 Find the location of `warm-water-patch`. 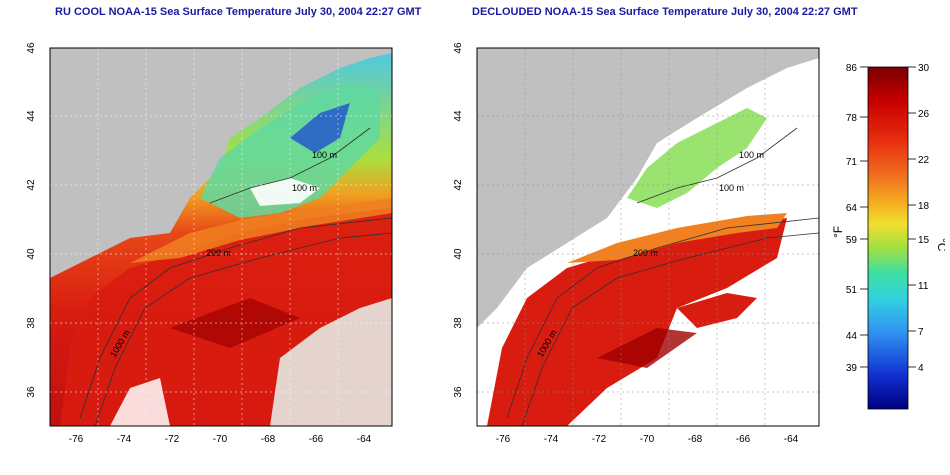

warm-water-patch is located at coordinates (717, 310).